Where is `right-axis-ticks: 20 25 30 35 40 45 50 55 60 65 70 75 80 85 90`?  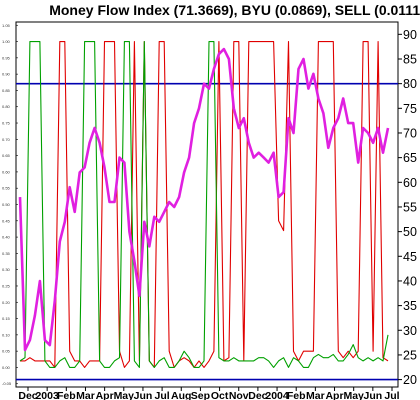 right-axis-ticks: 20 25 30 35 40 45 50 55 60 65 70 75 80 85 90 is located at coordinates (407, 207).